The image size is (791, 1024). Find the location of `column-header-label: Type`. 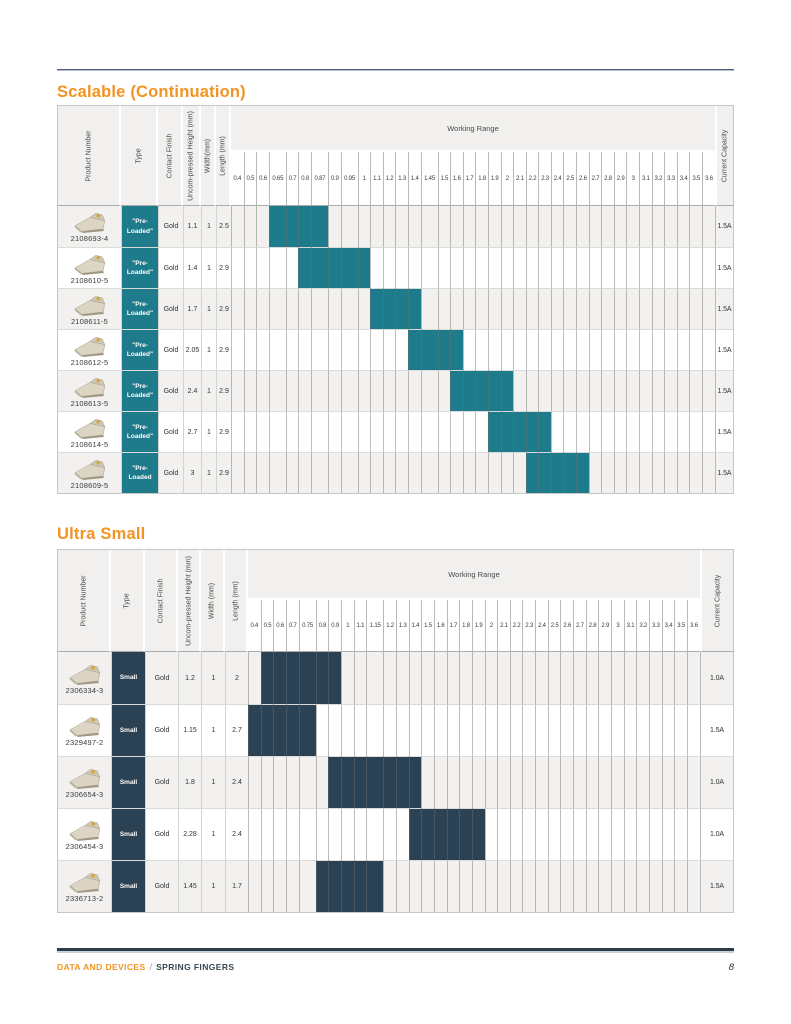

column-header-label: Type is located at coordinates (127, 600).